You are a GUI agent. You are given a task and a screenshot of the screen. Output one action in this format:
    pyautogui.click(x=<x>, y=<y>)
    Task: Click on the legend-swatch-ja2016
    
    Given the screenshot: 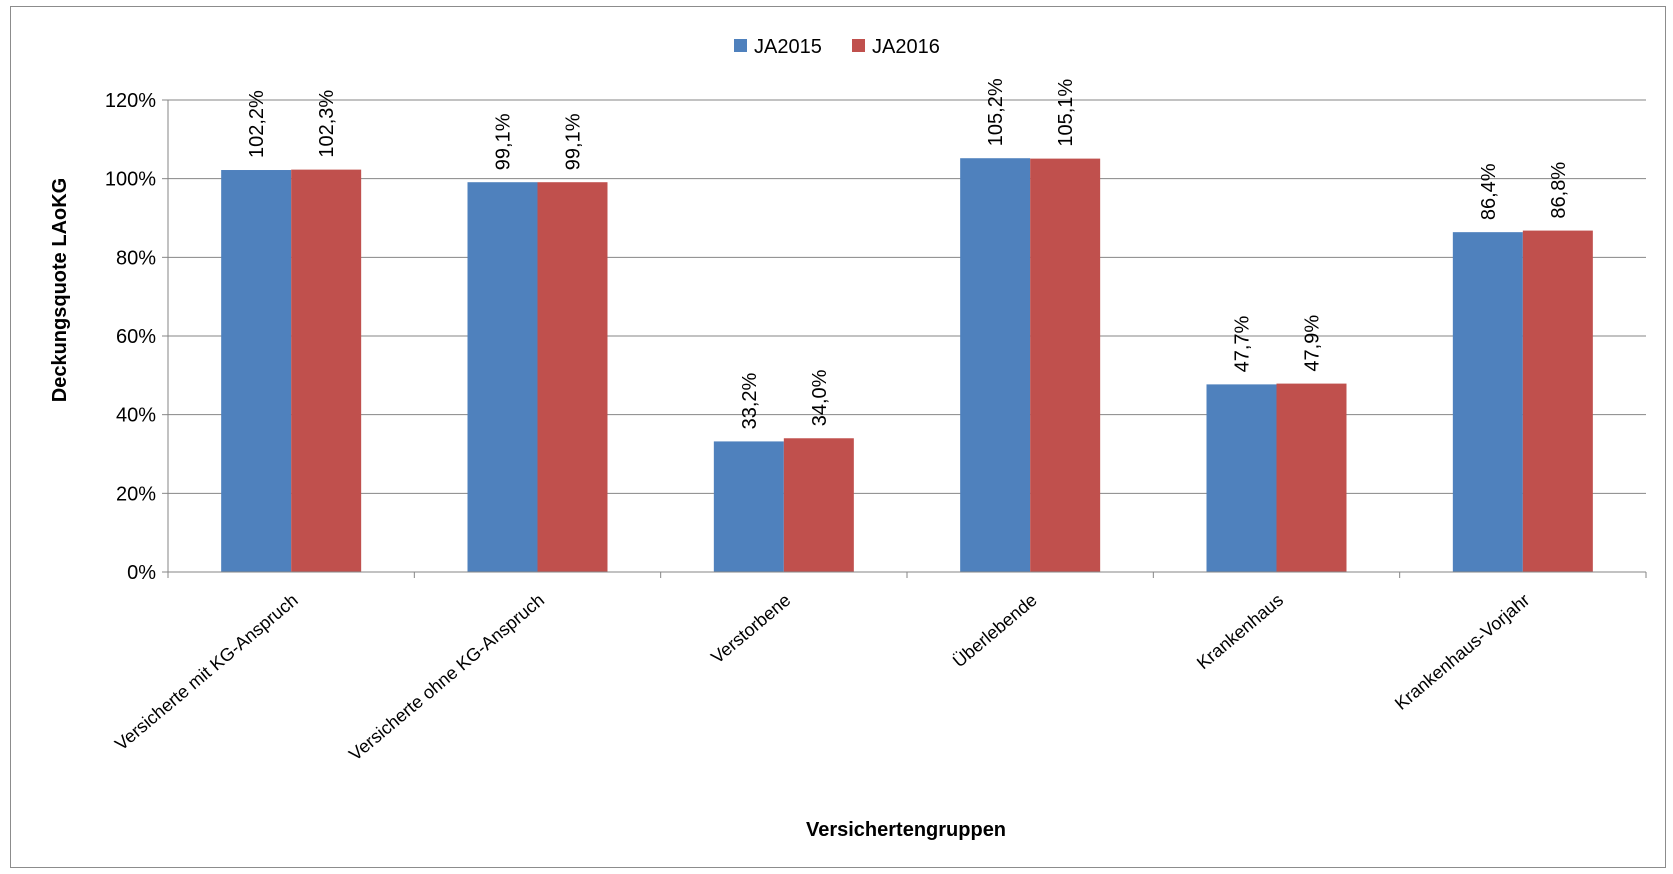 What is the action you would take?
    pyautogui.click(x=858, y=45)
    